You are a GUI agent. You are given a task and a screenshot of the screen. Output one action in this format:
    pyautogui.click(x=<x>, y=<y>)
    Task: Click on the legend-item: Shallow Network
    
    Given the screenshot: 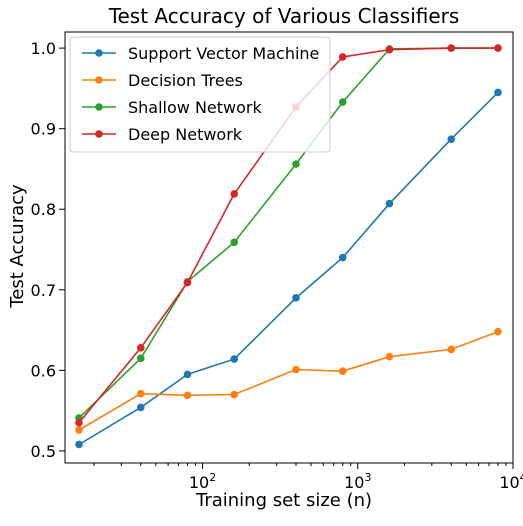 What is the action you would take?
    pyautogui.click(x=172, y=107)
    